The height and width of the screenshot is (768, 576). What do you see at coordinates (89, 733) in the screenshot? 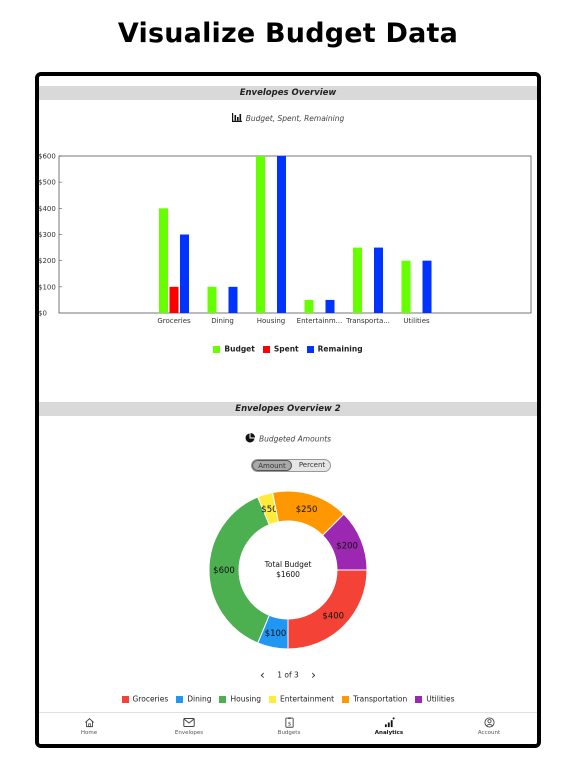
I see `tab-home-label: Home` at bounding box center [89, 733].